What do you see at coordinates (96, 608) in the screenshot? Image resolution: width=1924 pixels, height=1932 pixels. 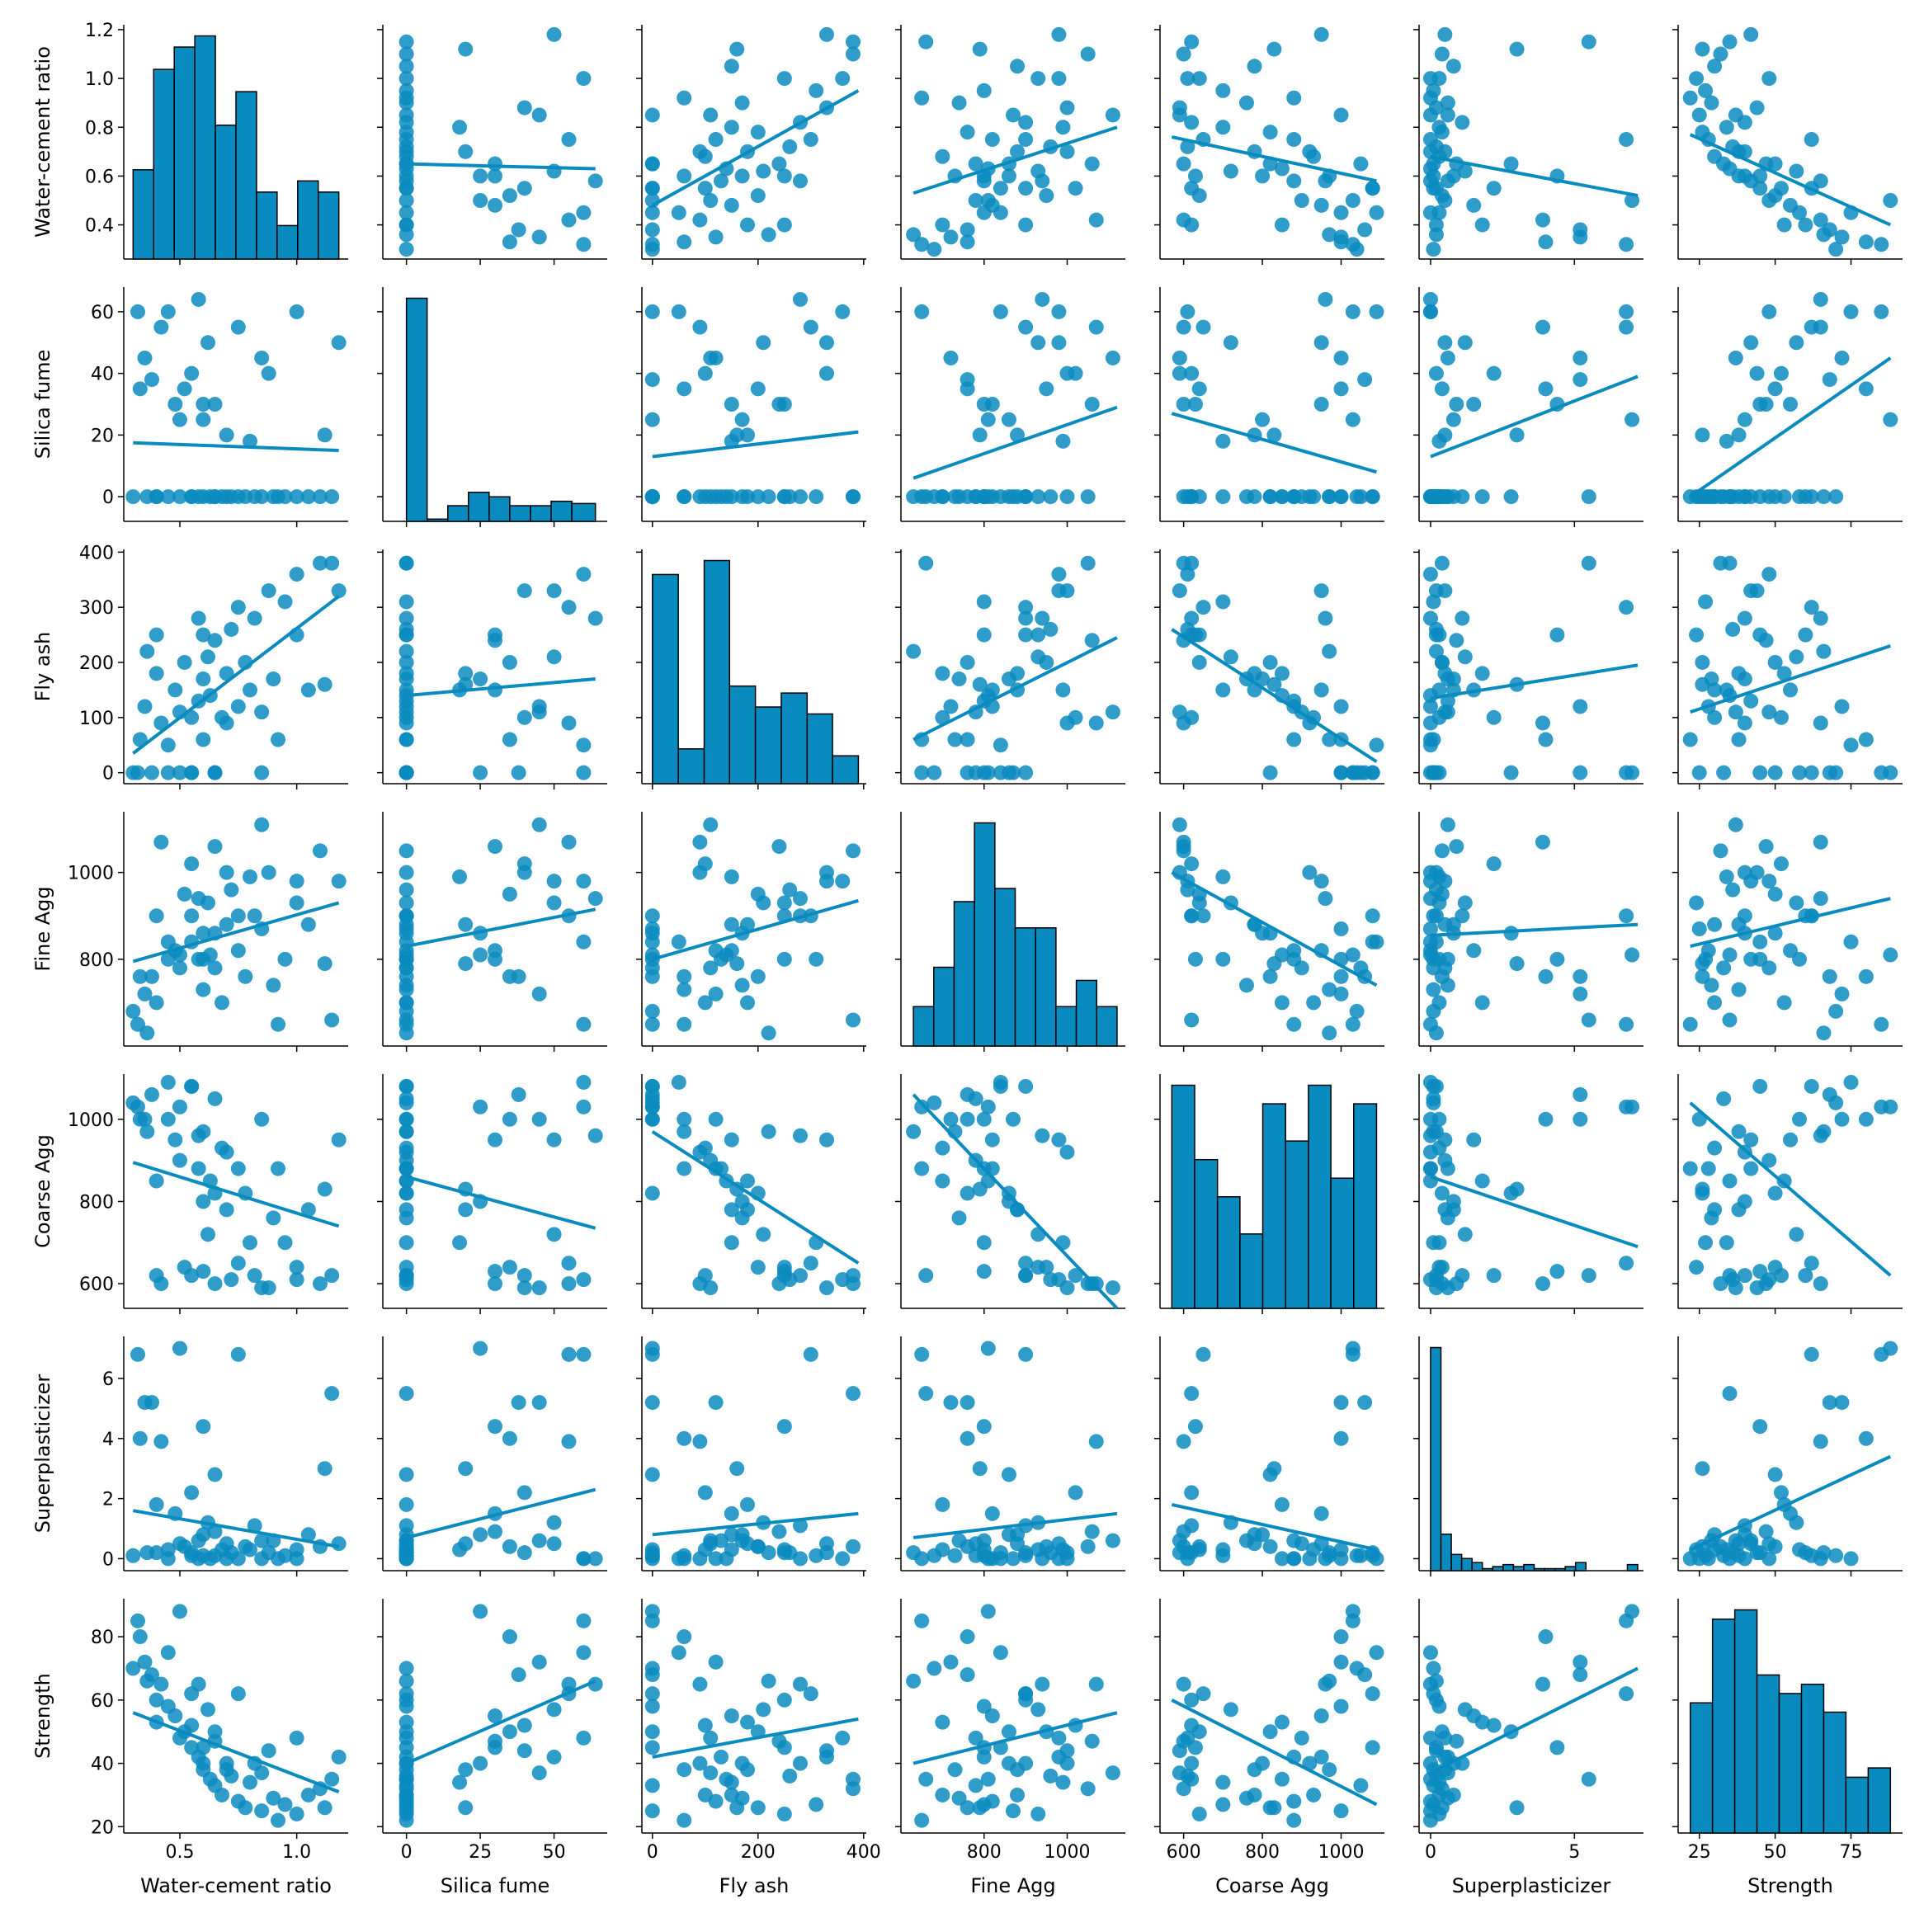 I see `y-tick-label: 300` at bounding box center [96, 608].